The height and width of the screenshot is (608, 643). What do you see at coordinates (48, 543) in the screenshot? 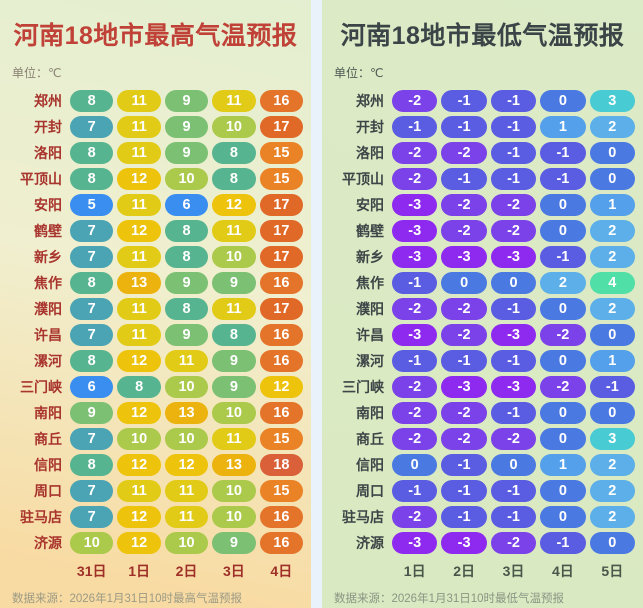
I see `city-label: 济源` at bounding box center [48, 543].